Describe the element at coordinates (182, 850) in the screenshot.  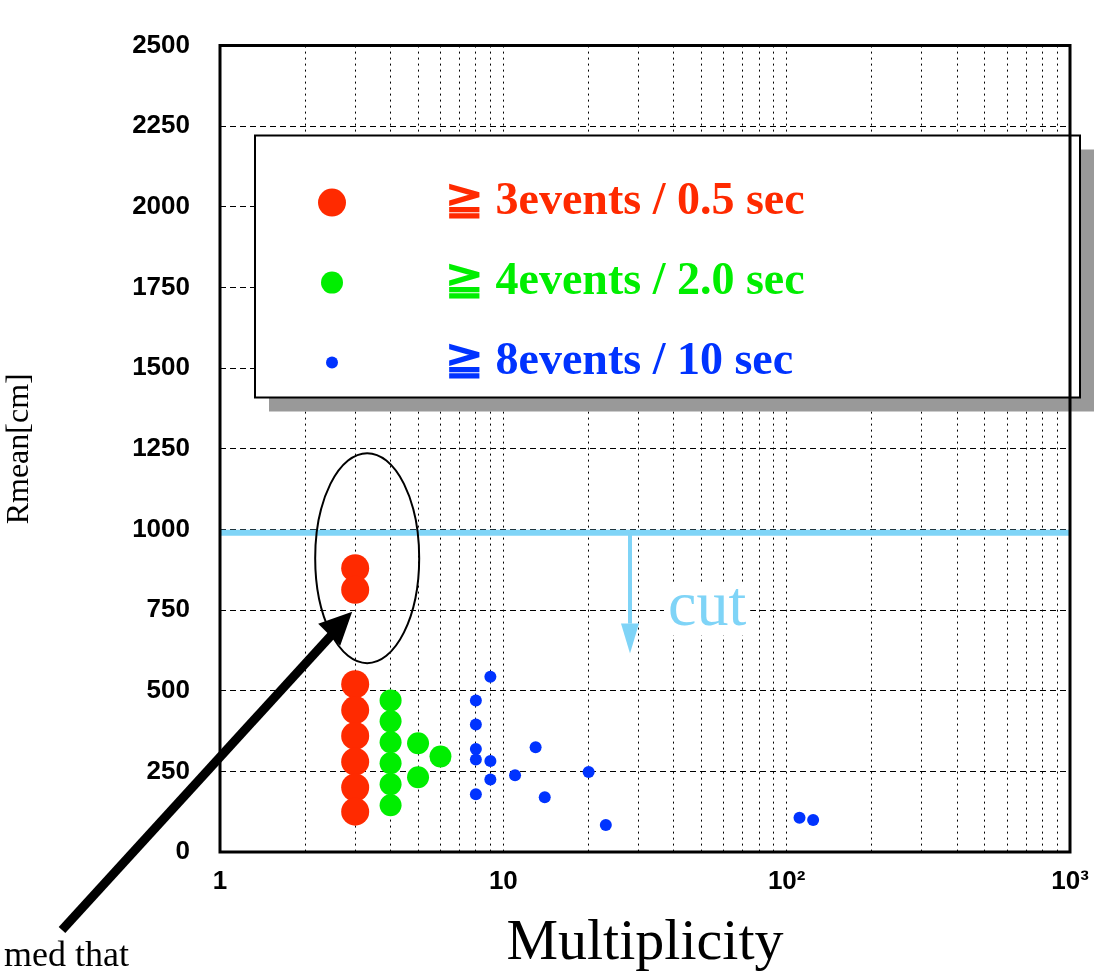
I see `y-tick-label: 0` at that location.